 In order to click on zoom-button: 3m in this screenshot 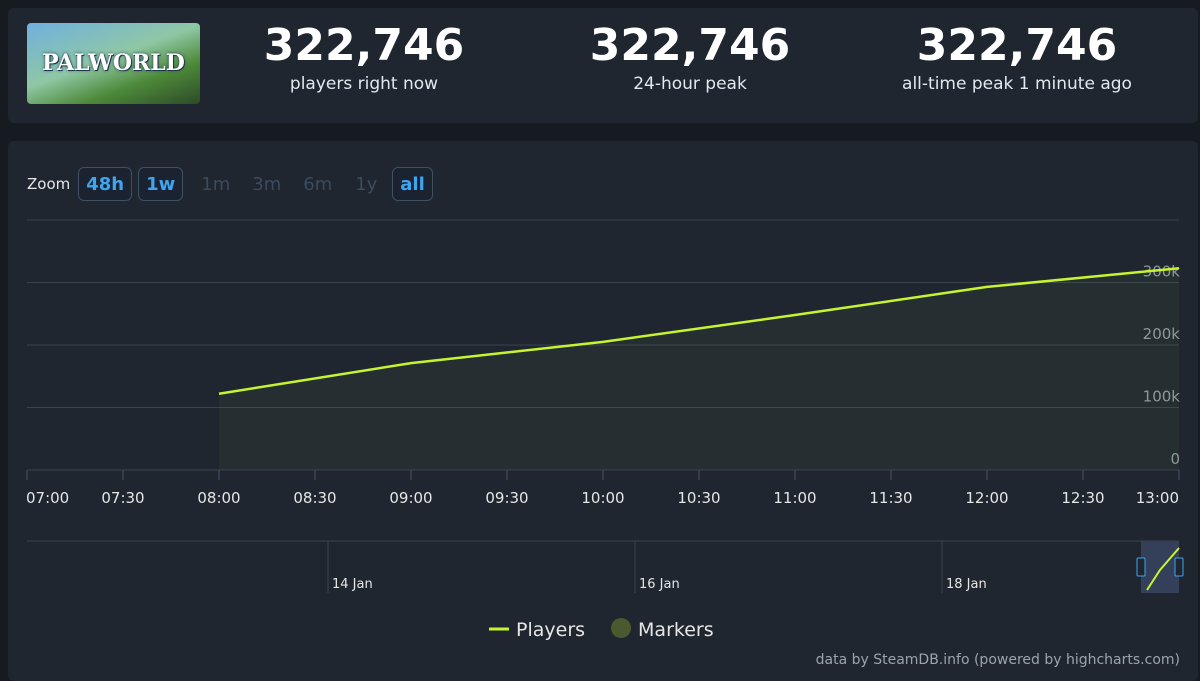, I will do `click(267, 184)`.